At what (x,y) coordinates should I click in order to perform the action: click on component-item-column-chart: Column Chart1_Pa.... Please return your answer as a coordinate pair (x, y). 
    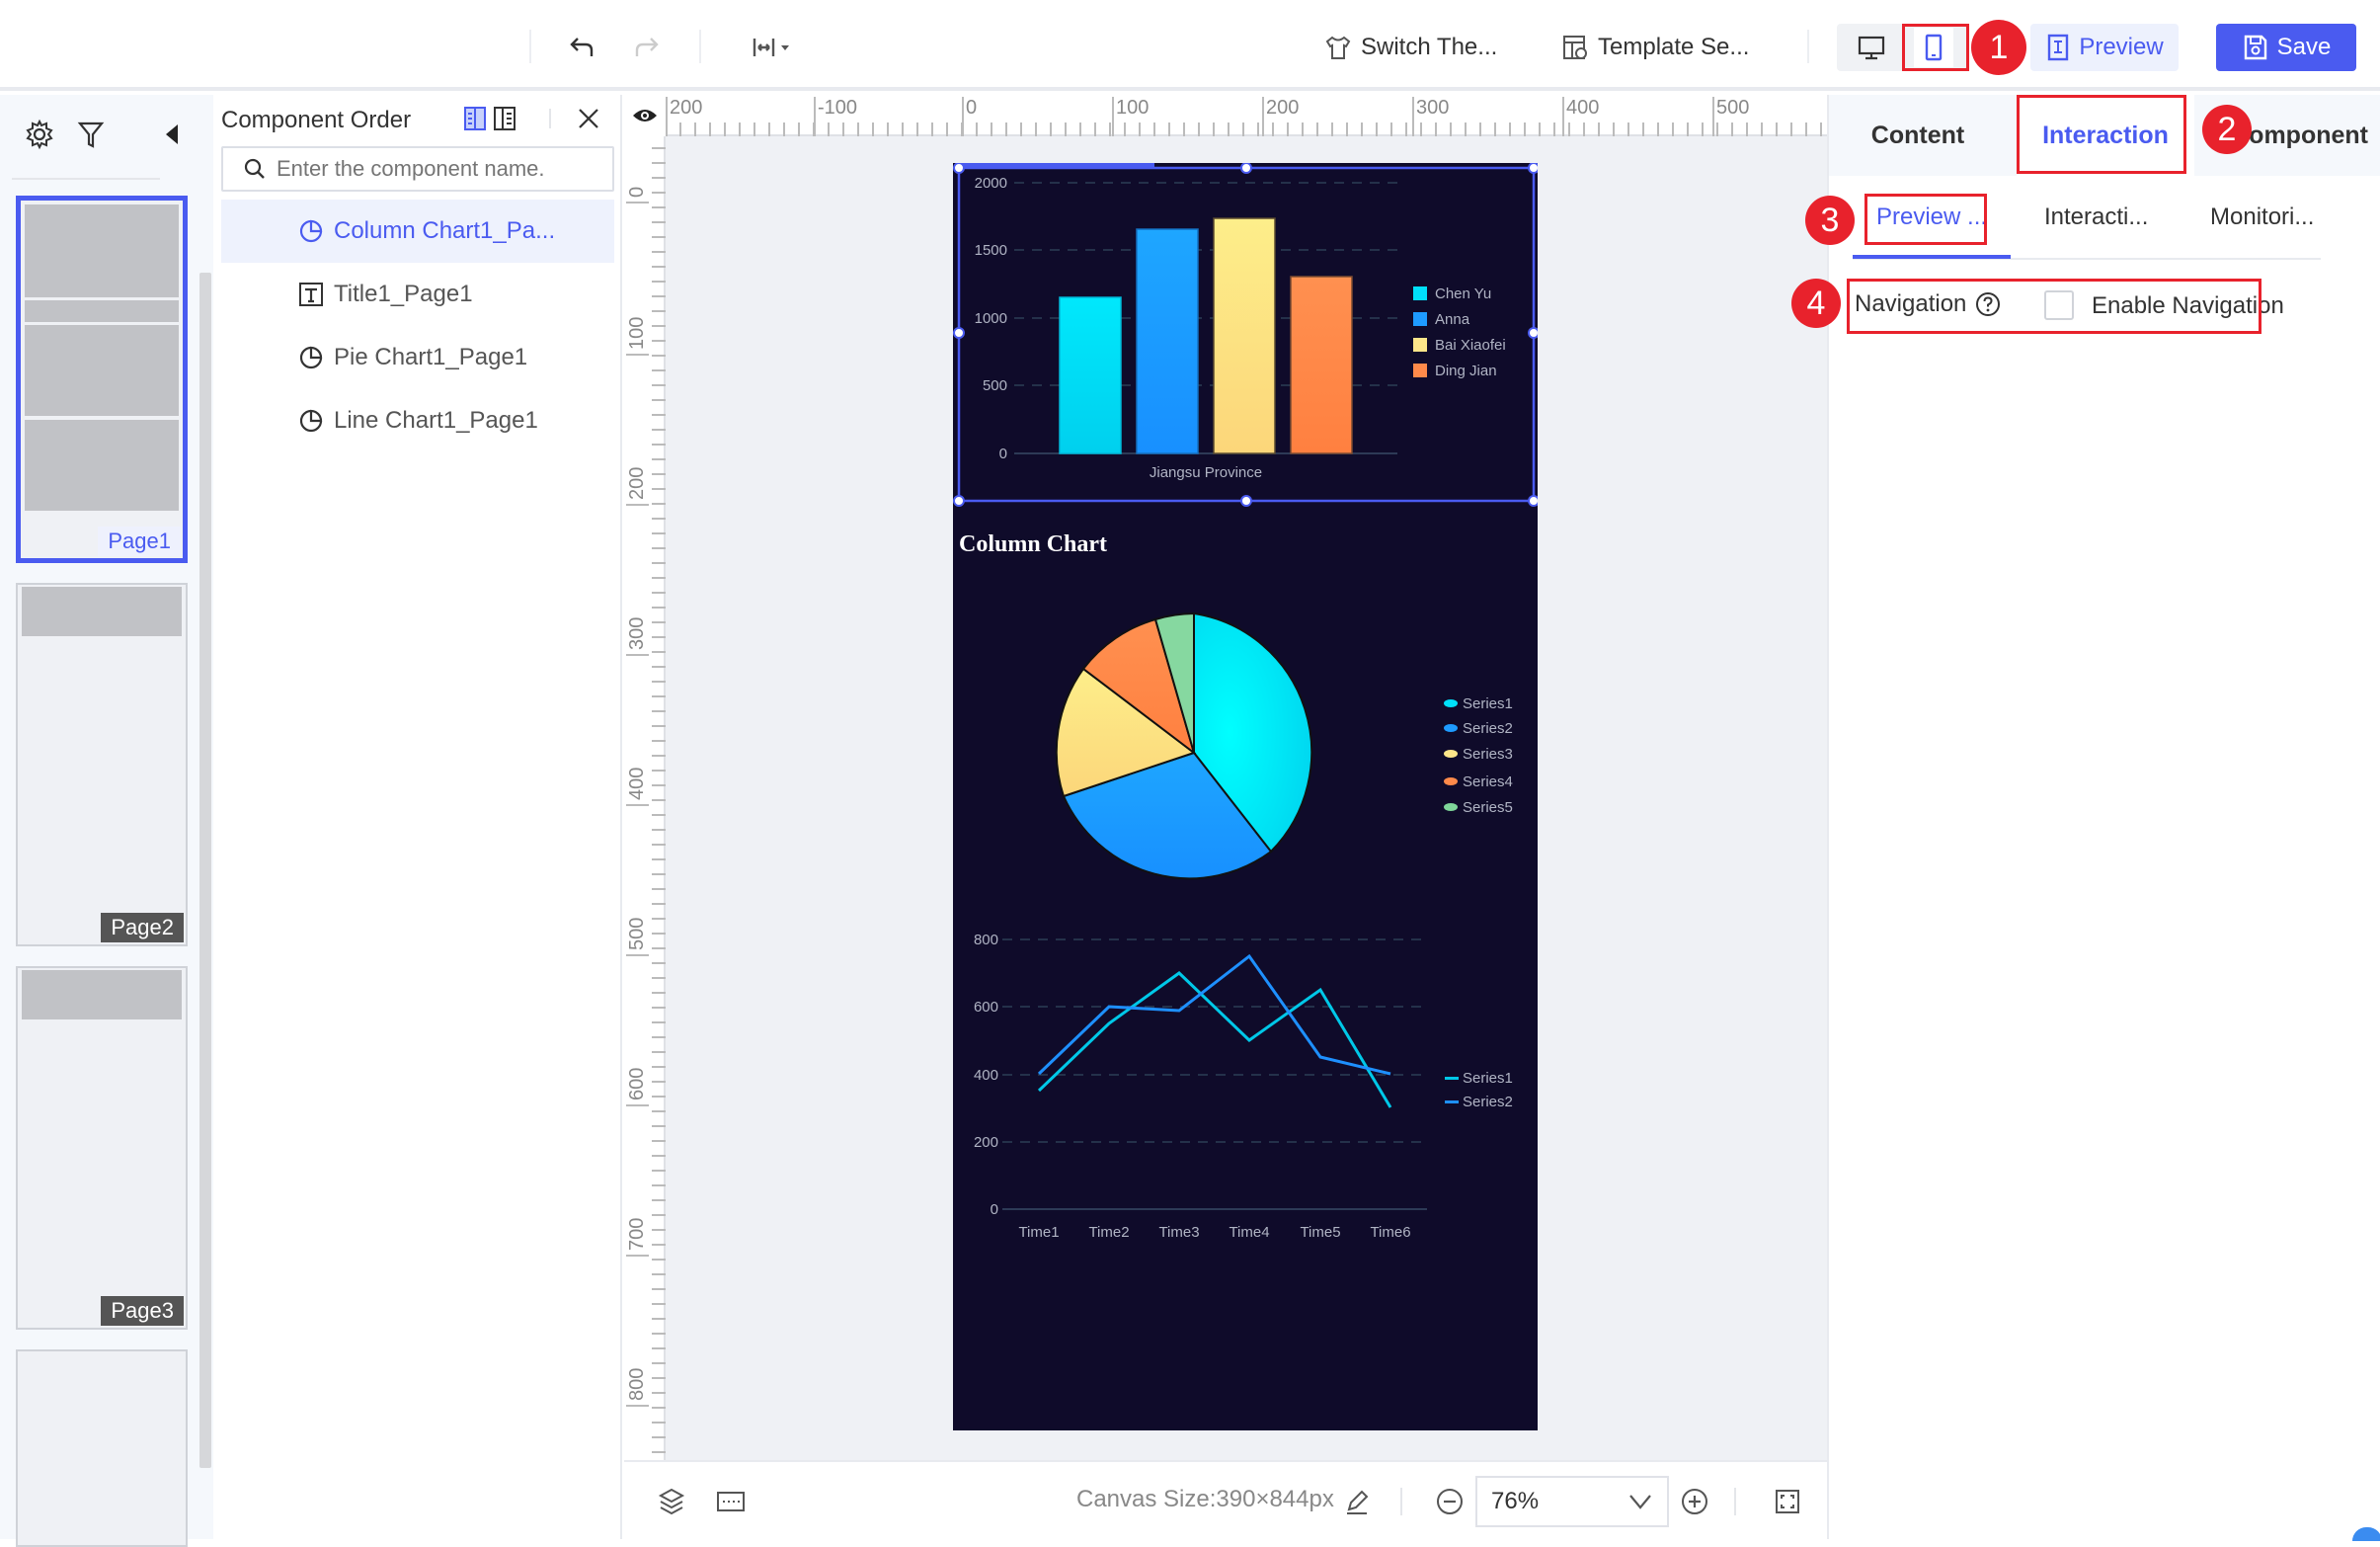
    Looking at the image, I should click on (417, 231).